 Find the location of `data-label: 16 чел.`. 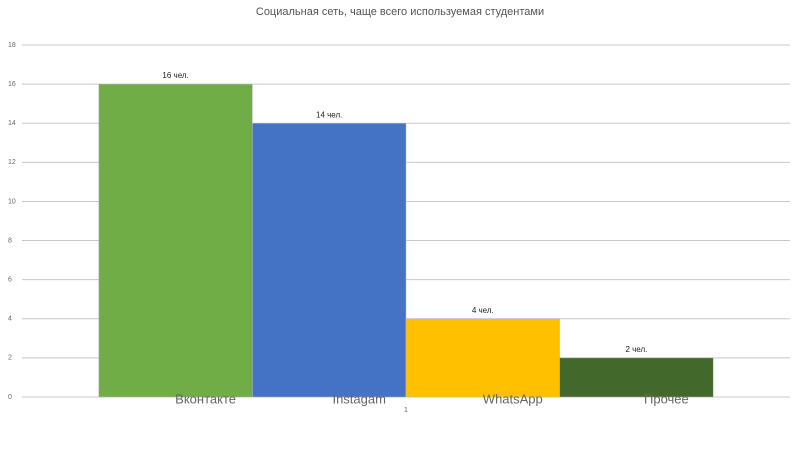

data-label: 16 чел. is located at coordinates (175, 75).